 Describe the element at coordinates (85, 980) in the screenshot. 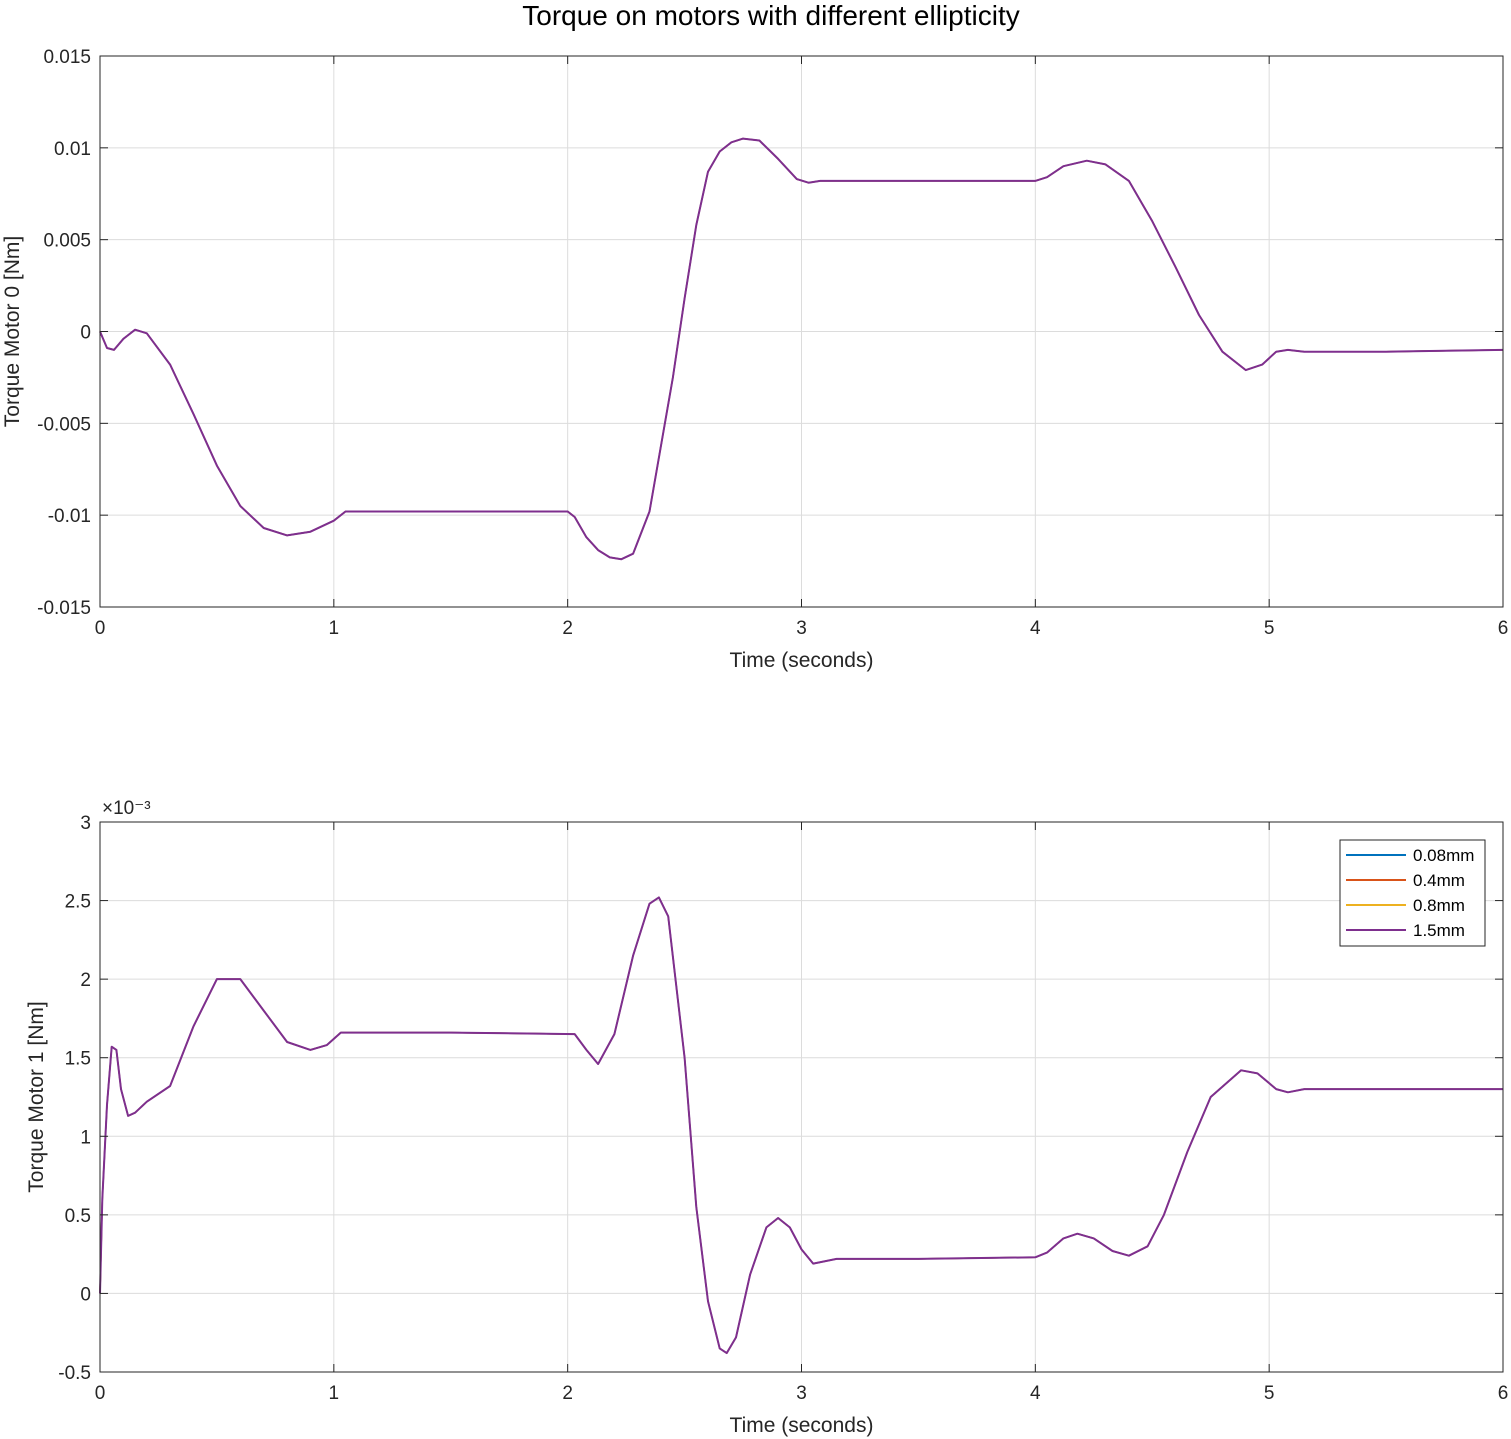

I see `y-tick-label: 2` at that location.